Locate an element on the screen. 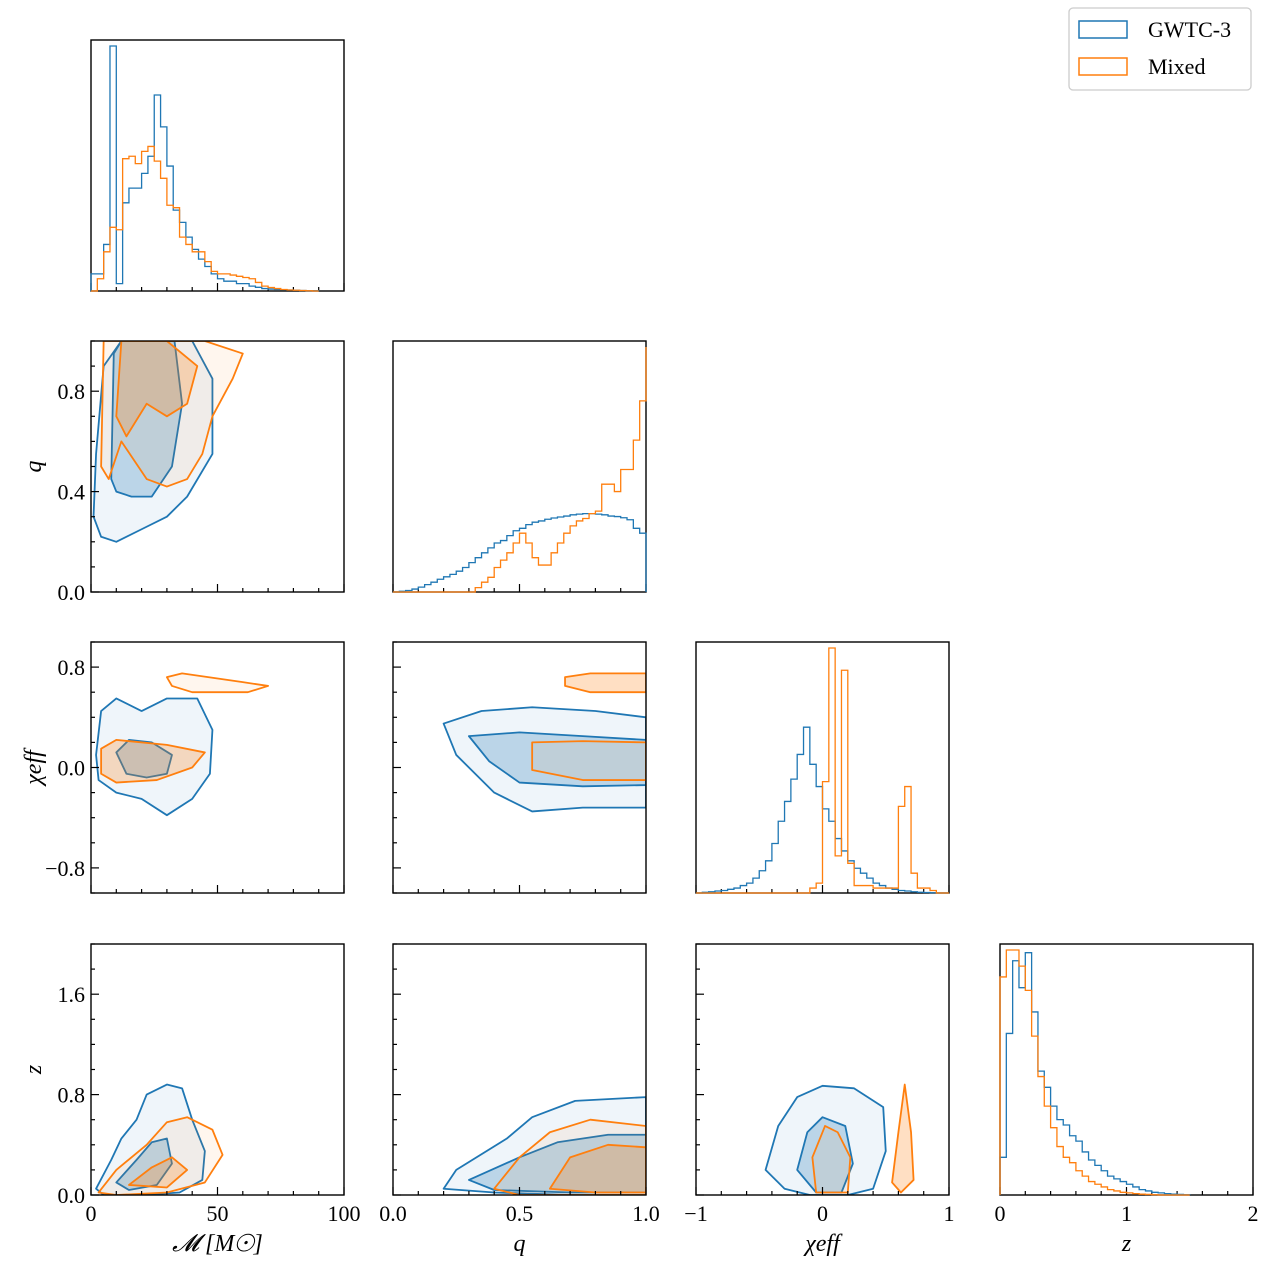  panel-chi-mc: −0.8 0.0 0.8 χeff is located at coordinates (183, 767).